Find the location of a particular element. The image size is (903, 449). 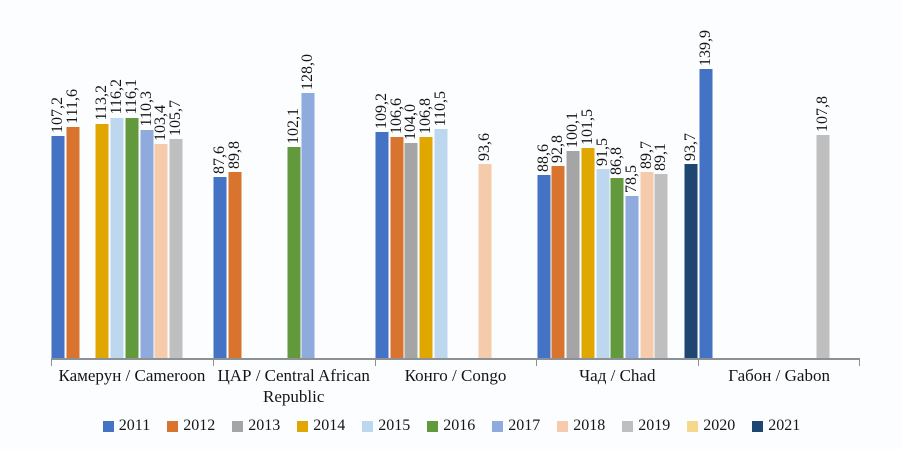

bar-slot-2011: 109,2 is located at coordinates (381, 179).